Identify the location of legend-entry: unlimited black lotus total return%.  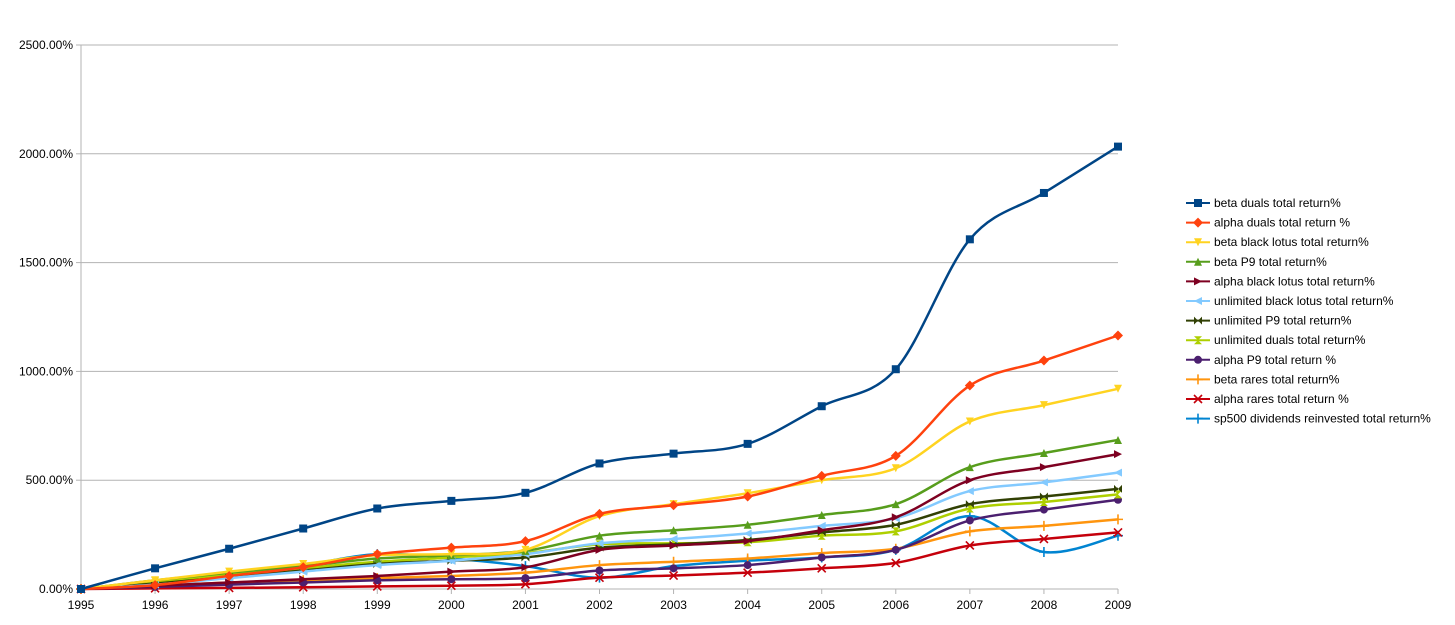
(1290, 301).